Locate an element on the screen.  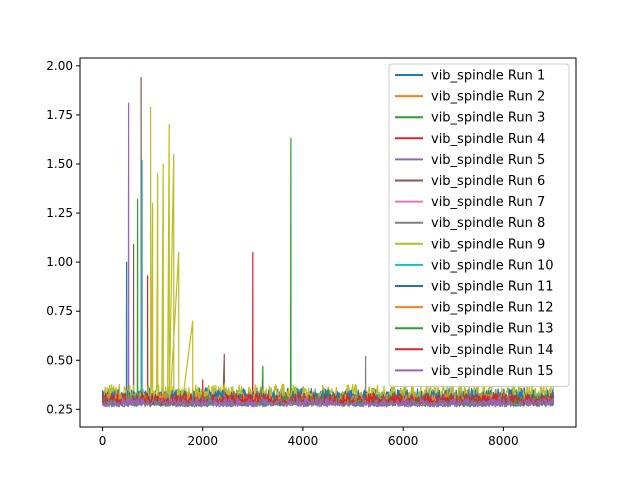
legend-label: vib_spindle Run 7 is located at coordinates (488, 202).